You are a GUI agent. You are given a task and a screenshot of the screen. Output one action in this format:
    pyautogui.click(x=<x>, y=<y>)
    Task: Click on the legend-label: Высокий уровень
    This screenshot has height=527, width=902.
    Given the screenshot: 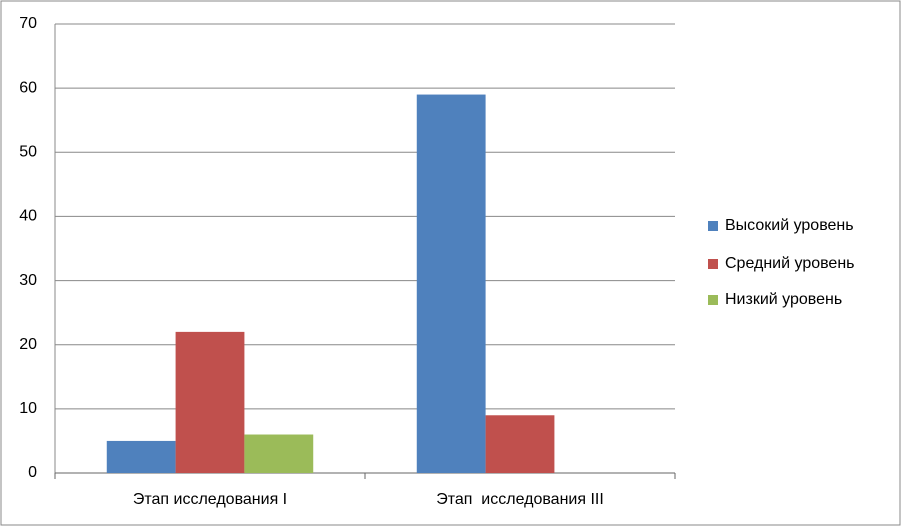 What is the action you would take?
    pyautogui.click(x=789, y=225)
    